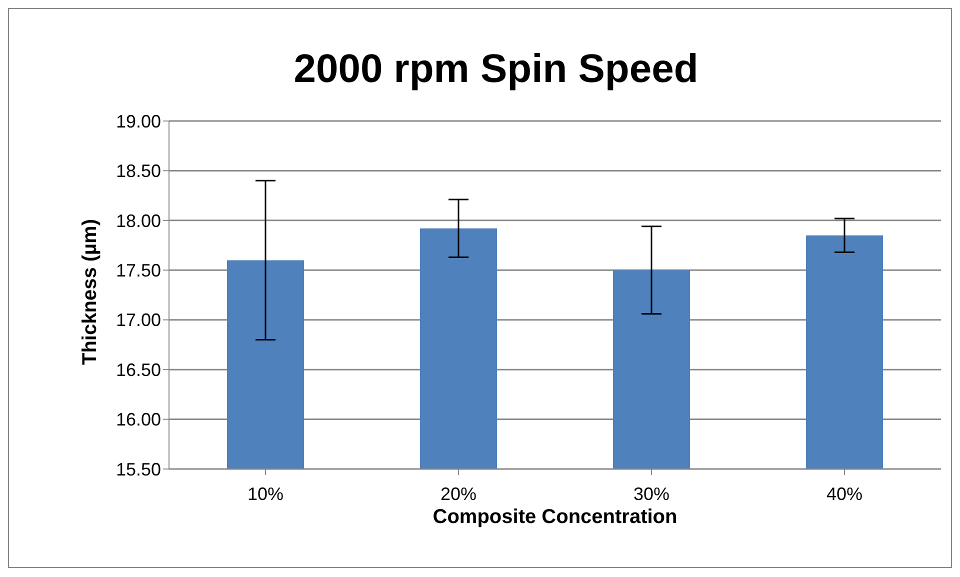 This screenshot has height=577, width=960. Describe the element at coordinates (138, 220) in the screenshot. I see `y-tick-label: 18.00` at that location.